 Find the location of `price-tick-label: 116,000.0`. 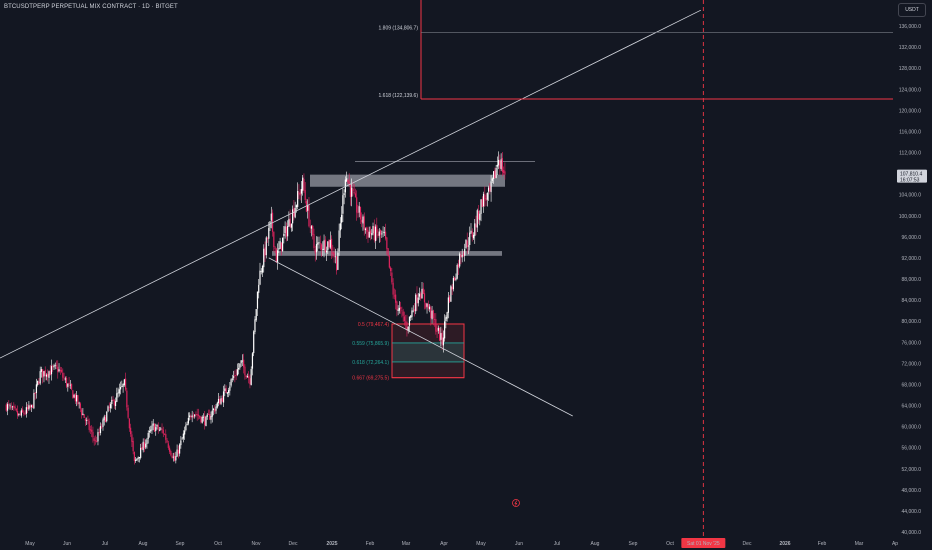

price-tick-label: 116,000.0 is located at coordinates (910, 132).